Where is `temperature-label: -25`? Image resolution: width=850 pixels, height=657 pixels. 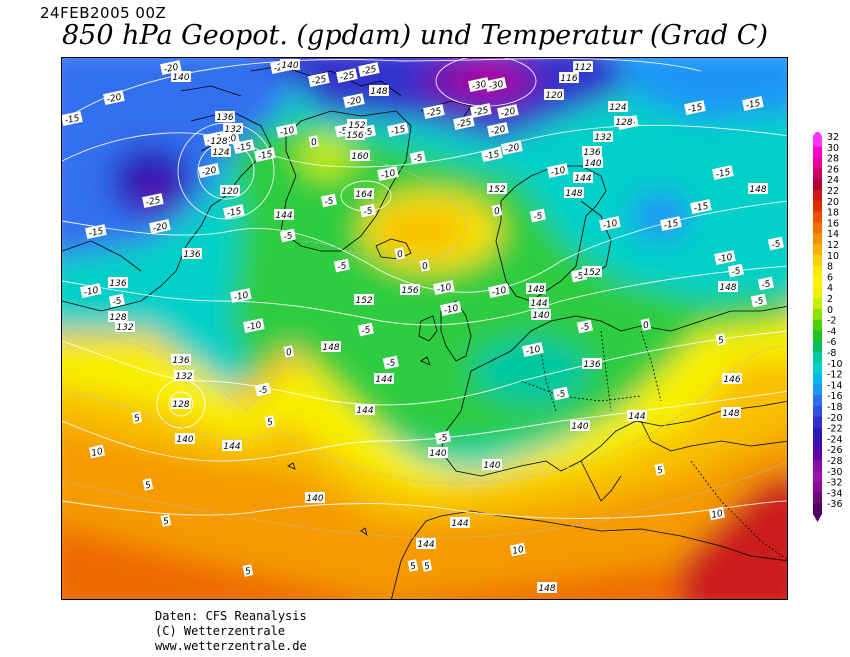 temperature-label: -25 is located at coordinates (481, 110).